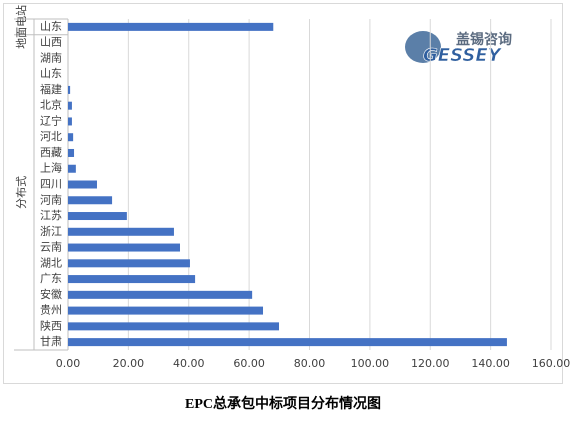 This screenshot has width=577, height=424. Describe the element at coordinates (463, 55) in the screenshot. I see `logo-brand: GESSEY` at that location.